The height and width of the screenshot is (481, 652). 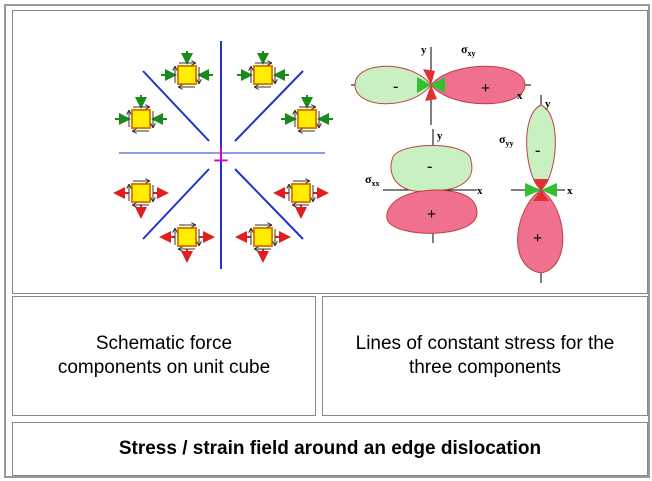 What do you see at coordinates (441, 83) in the screenshot?
I see `sxy-plot: - + y x σxy` at bounding box center [441, 83].